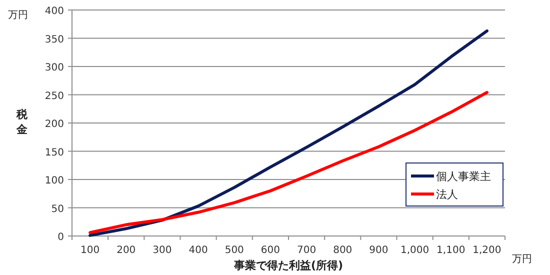 This screenshot has height=275, width=550. Describe the element at coordinates (162, 250) in the screenshot. I see `x-tick-label: 300` at that location.